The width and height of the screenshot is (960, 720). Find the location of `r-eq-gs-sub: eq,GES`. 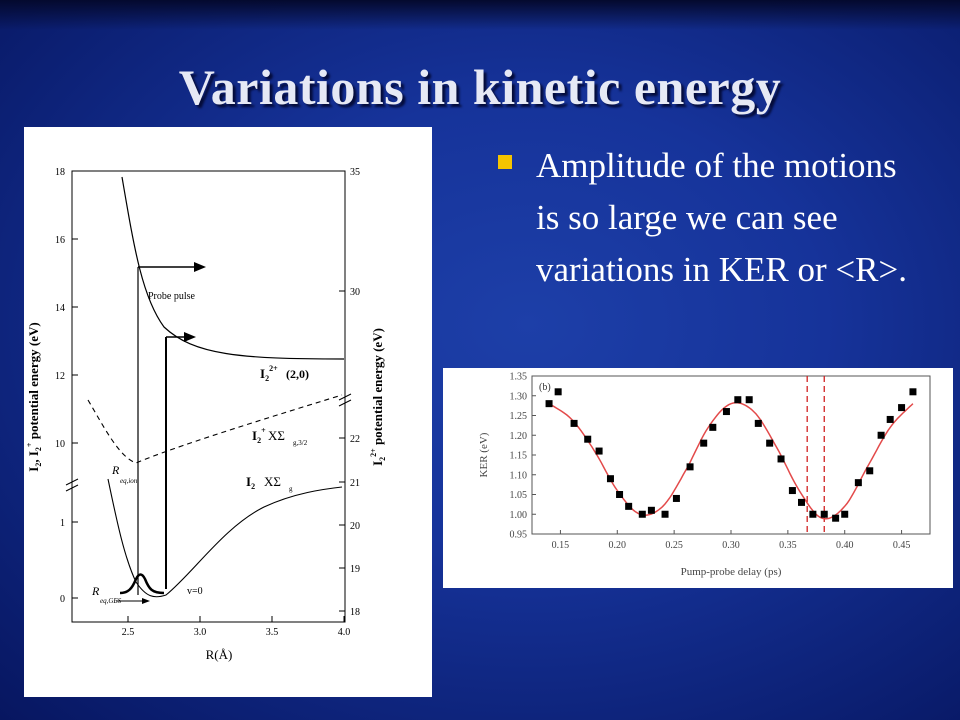

r-eq-gs-sub: eq,GES is located at coordinates (111, 601).